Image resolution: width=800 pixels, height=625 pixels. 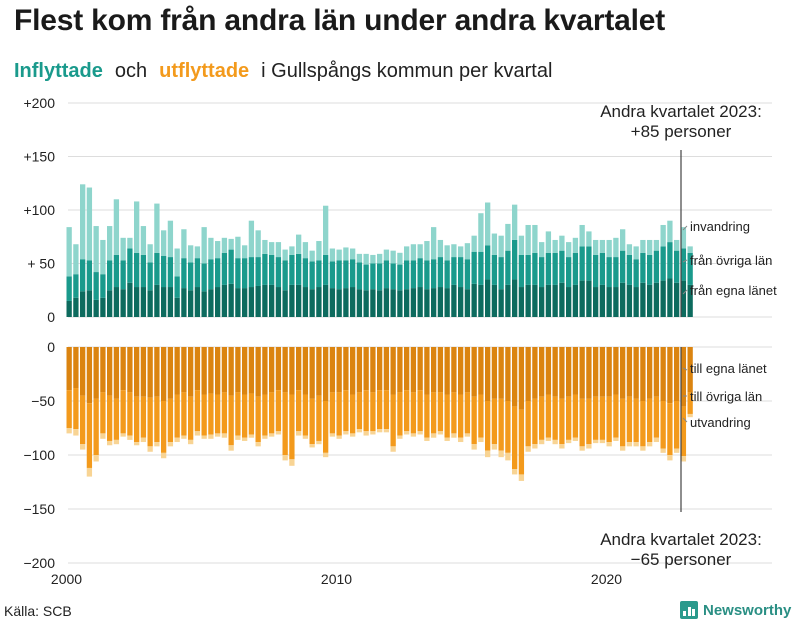 What do you see at coordinates (726, 396) in the screenshot?
I see `legend-till-ovriga-lan: till övriga län` at bounding box center [726, 396].